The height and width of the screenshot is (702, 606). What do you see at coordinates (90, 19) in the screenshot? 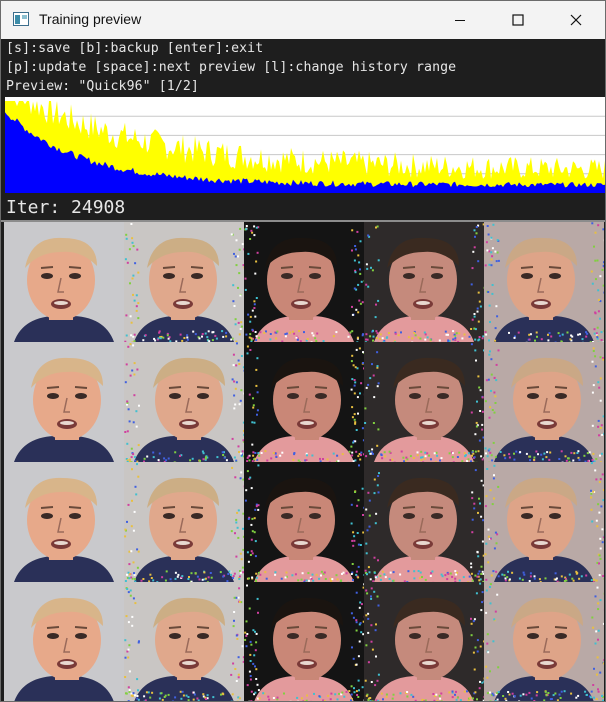
I see `window-title: Training preview` at bounding box center [90, 19].